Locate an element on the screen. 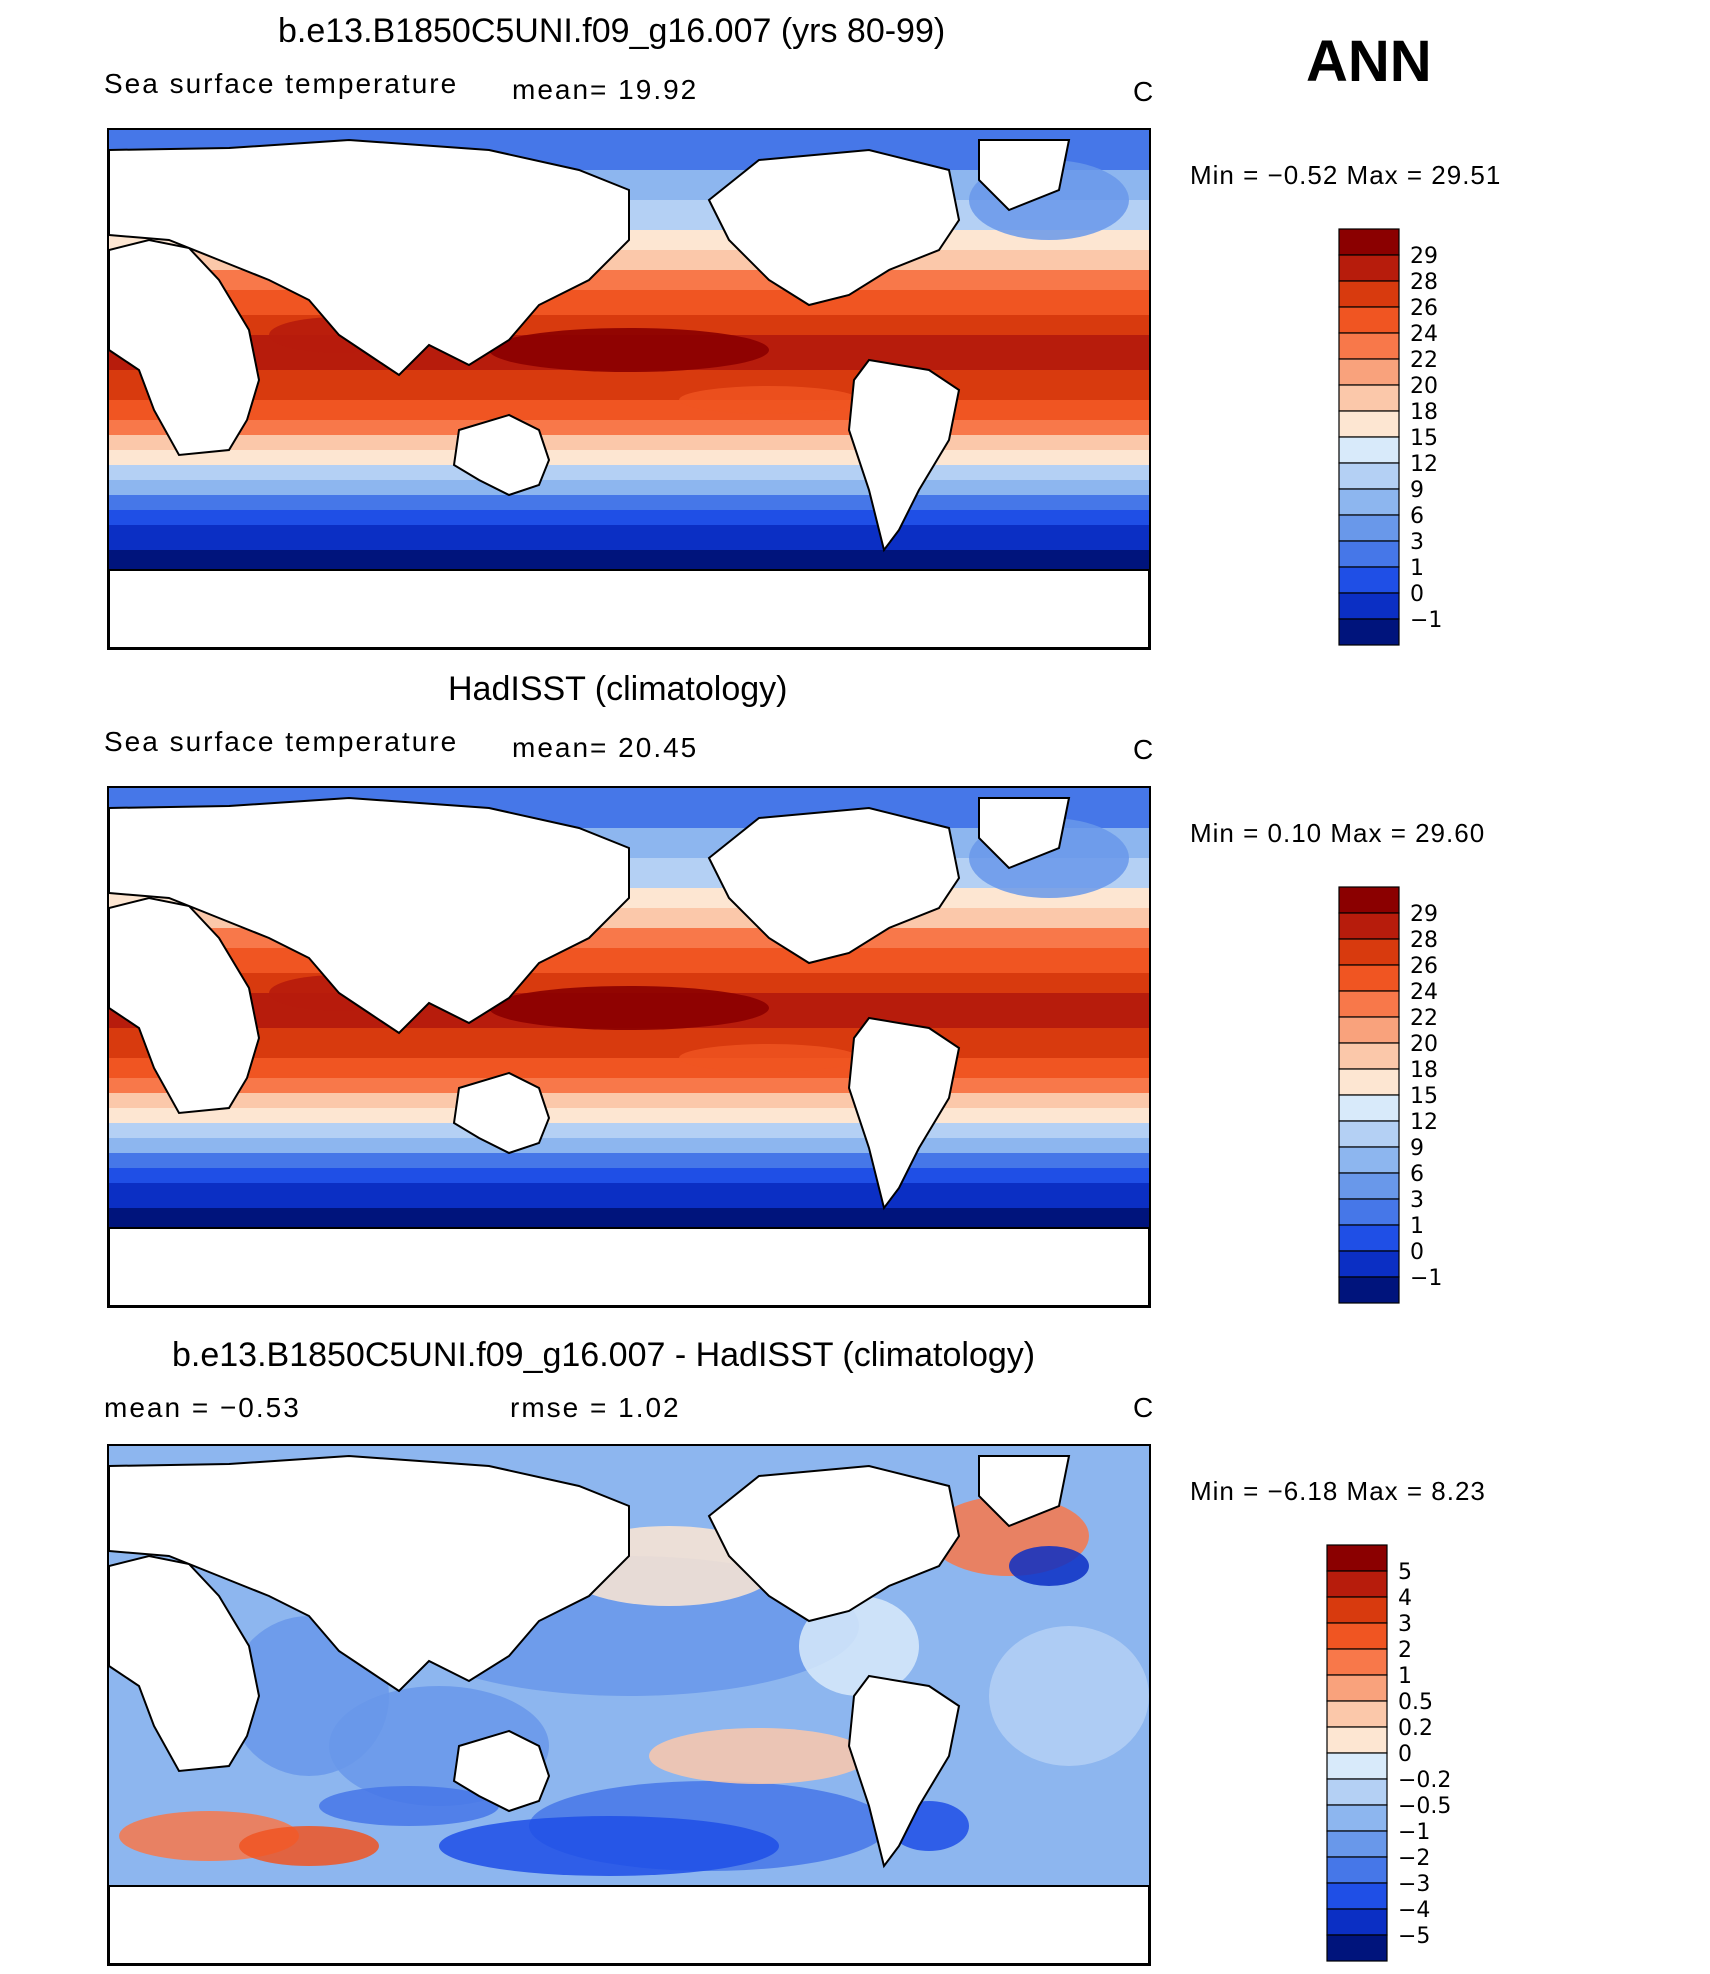 The height and width of the screenshot is (1974, 1710). panel-2-units: C is located at coordinates (1144, 749).